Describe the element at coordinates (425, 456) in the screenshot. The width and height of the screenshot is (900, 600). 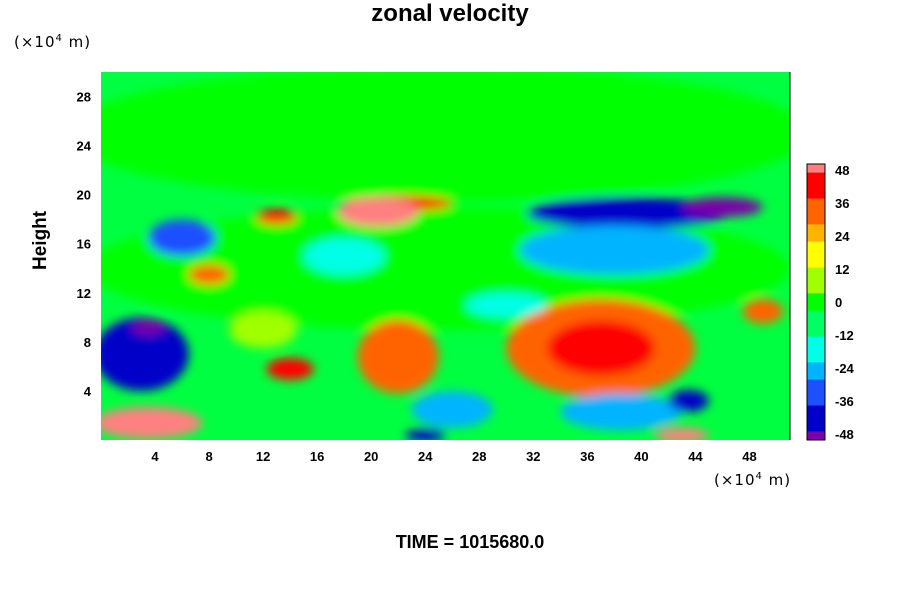
I see `x-tick-label: 24` at that location.